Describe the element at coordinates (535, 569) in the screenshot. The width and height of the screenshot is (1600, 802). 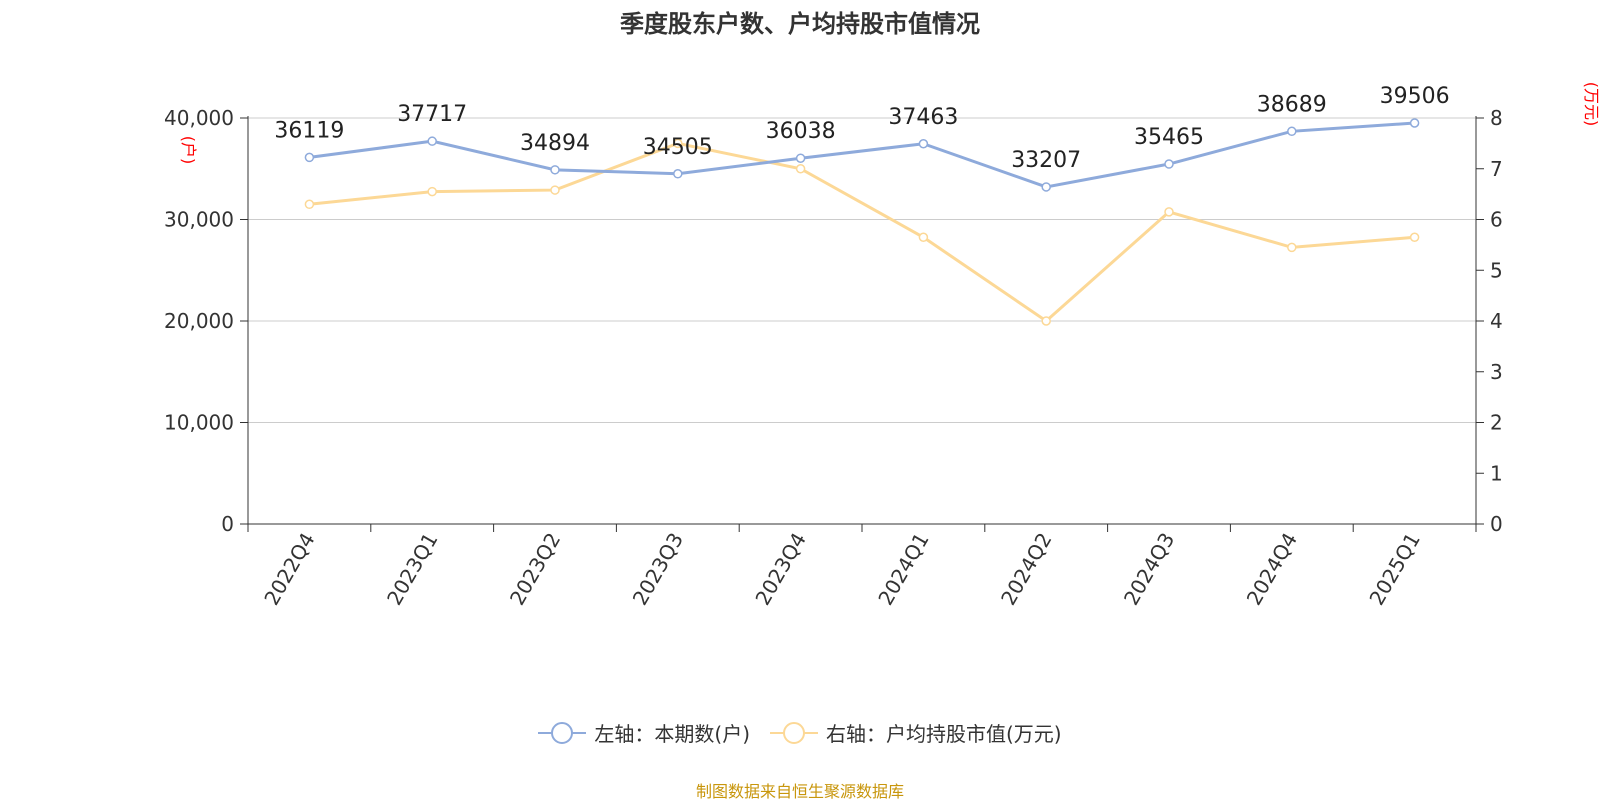
I see `x-tick-label: 2023Q2` at that location.